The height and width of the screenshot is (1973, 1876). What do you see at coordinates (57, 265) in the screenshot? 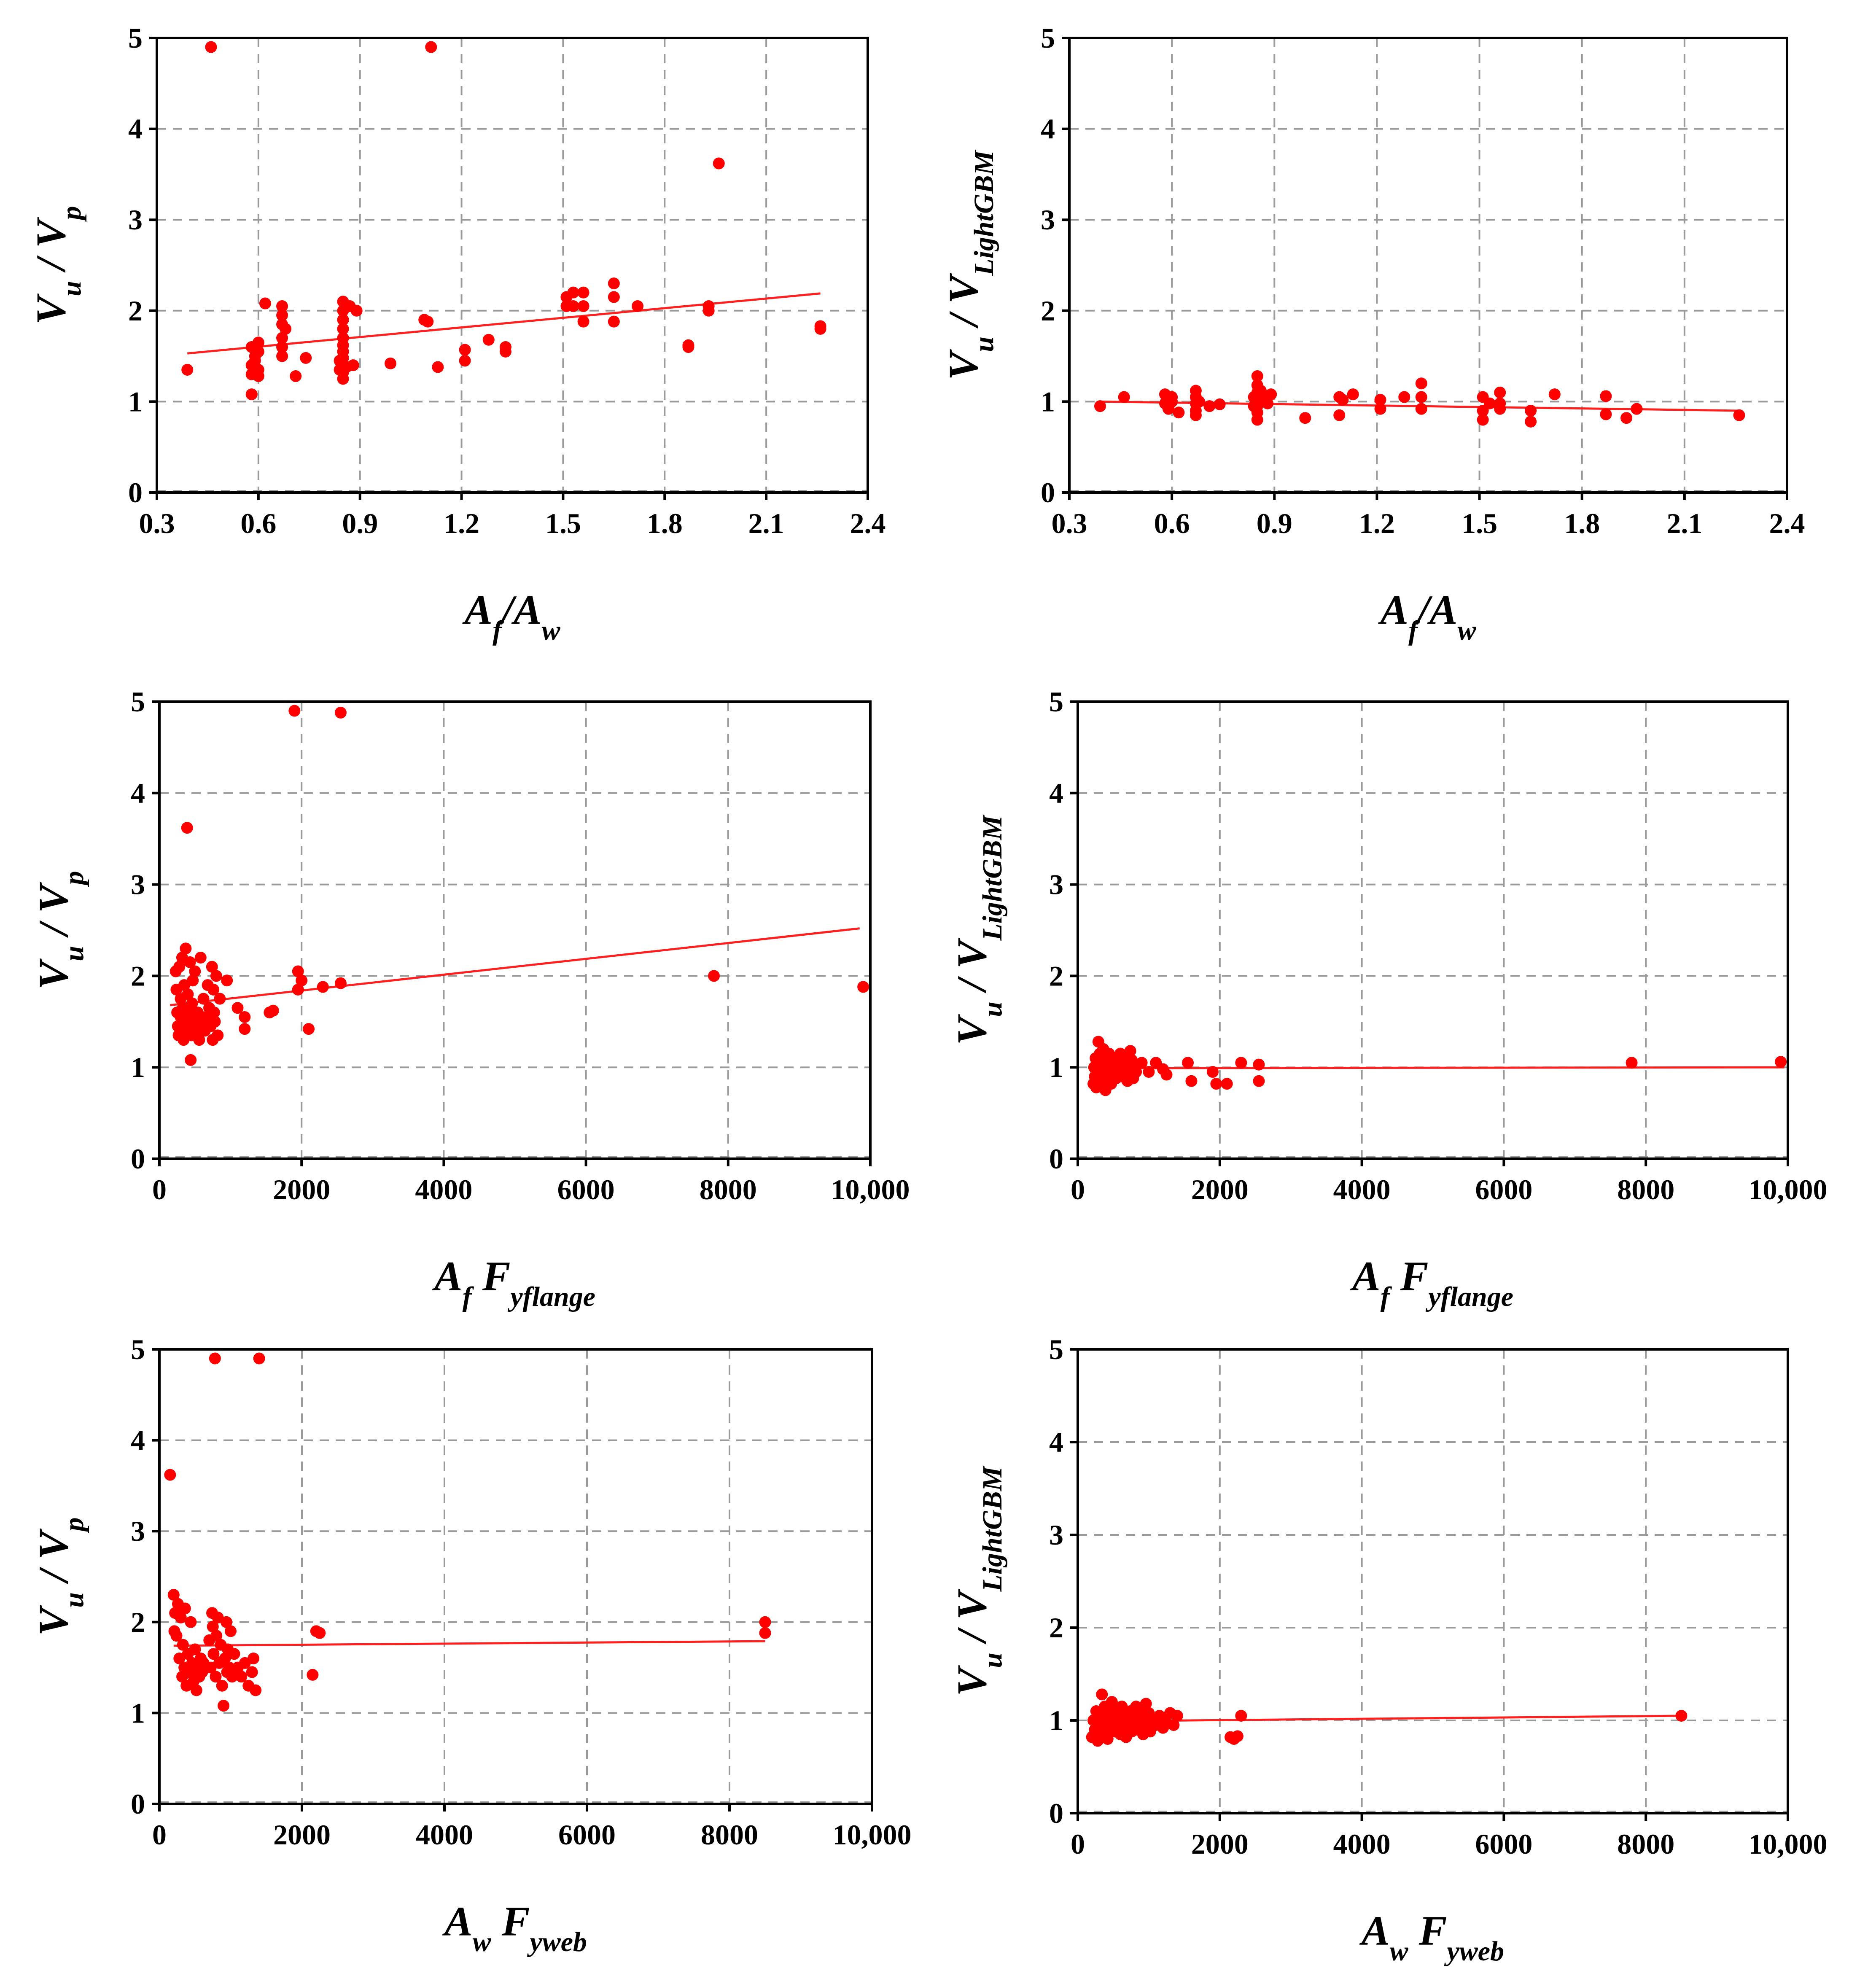
I see `y-axis-label: Vu / Vp` at bounding box center [57, 265].